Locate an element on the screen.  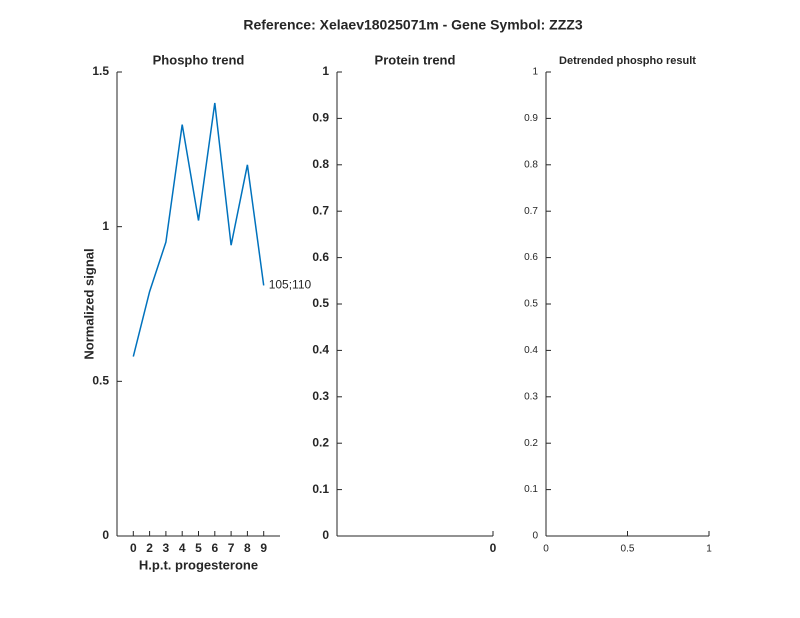
x-tick-label: 9 is located at coordinates (263, 548).